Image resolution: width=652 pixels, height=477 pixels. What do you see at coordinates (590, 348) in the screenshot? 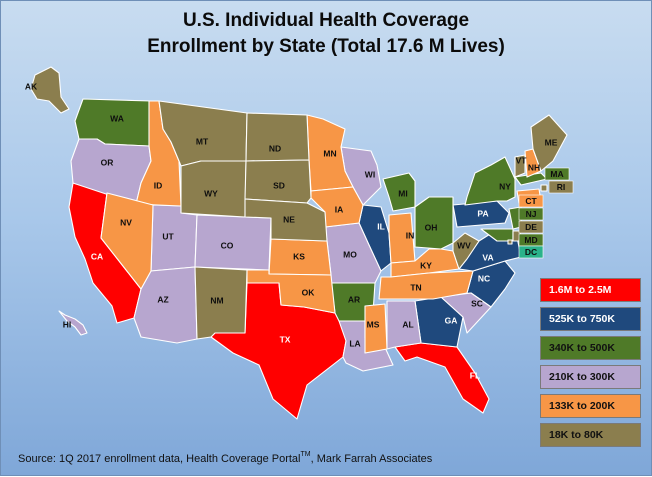
I see `legend-item: 340K to 500K` at bounding box center [590, 348].